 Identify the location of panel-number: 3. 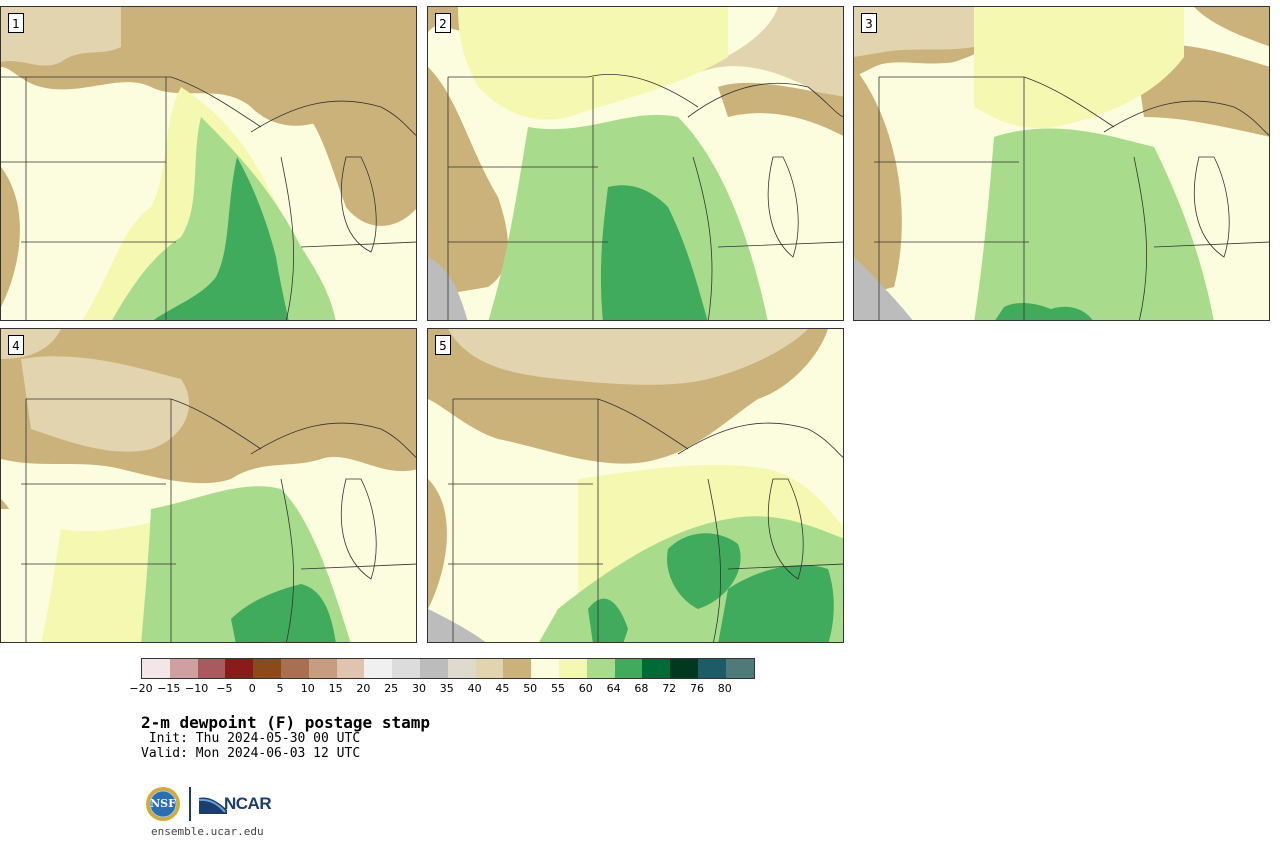
(869, 23).